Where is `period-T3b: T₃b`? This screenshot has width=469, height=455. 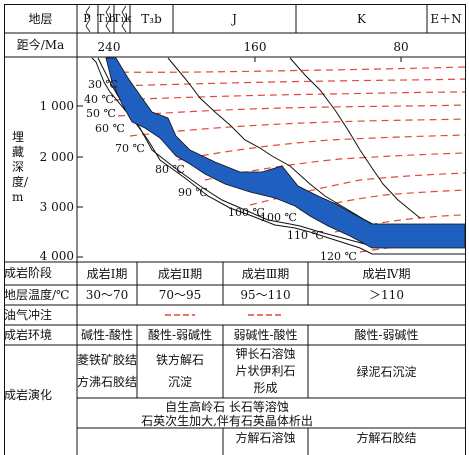 period-T3b: T₃b is located at coordinates (151, 19).